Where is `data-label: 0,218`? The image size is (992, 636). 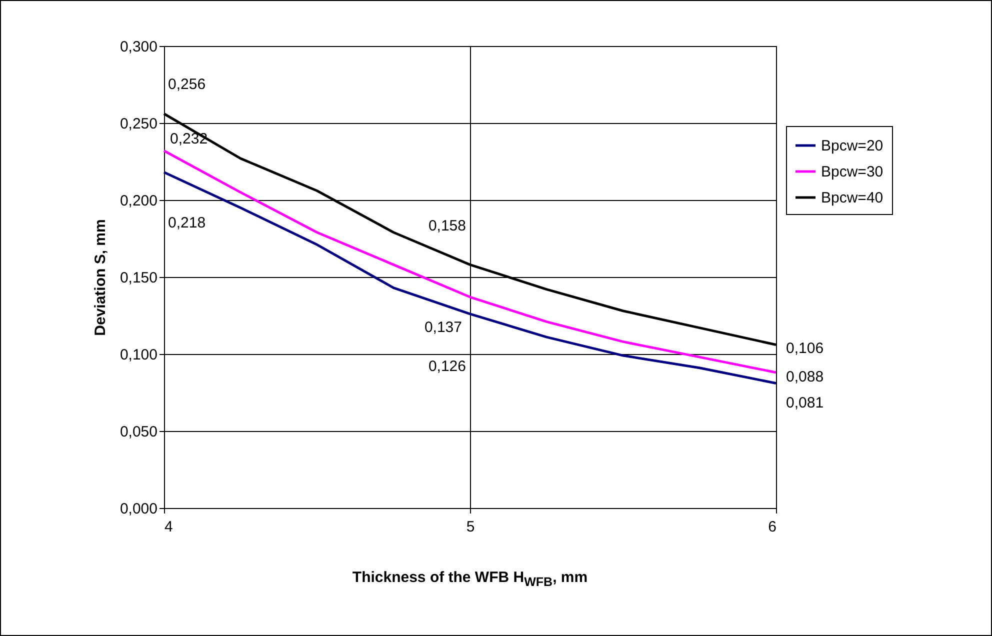 data-label: 0,218 is located at coordinates (187, 223).